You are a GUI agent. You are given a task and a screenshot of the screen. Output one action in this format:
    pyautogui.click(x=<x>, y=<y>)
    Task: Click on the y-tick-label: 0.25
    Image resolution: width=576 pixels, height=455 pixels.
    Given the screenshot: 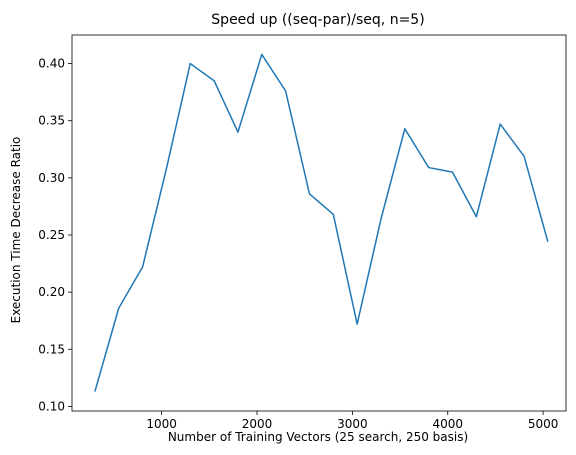 What is the action you would take?
    pyautogui.click(x=51, y=235)
    